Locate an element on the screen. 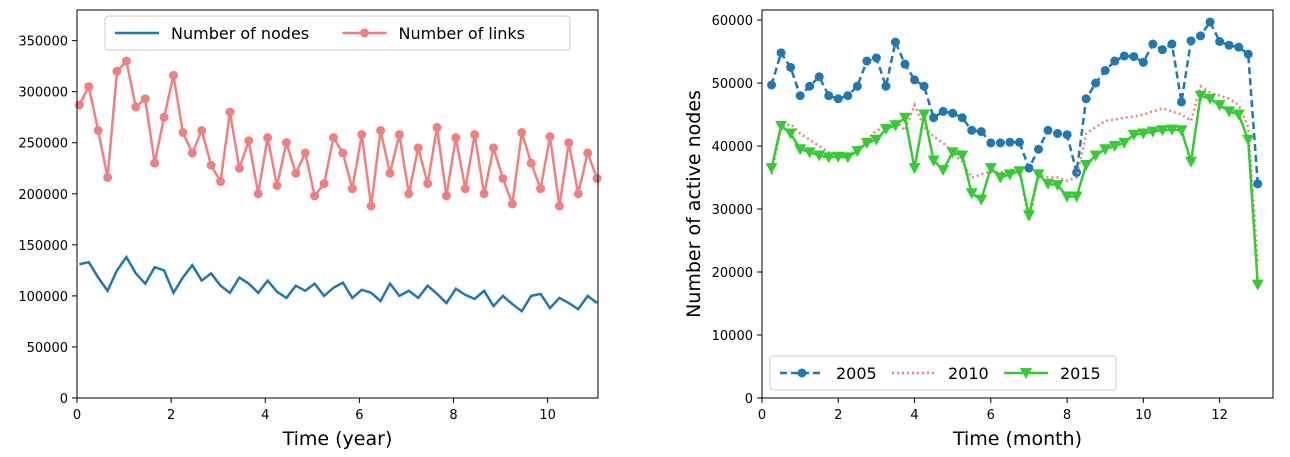 Image resolution: width=1290 pixels, height=457 pixels. legend-label: 2015 is located at coordinates (1080, 373).